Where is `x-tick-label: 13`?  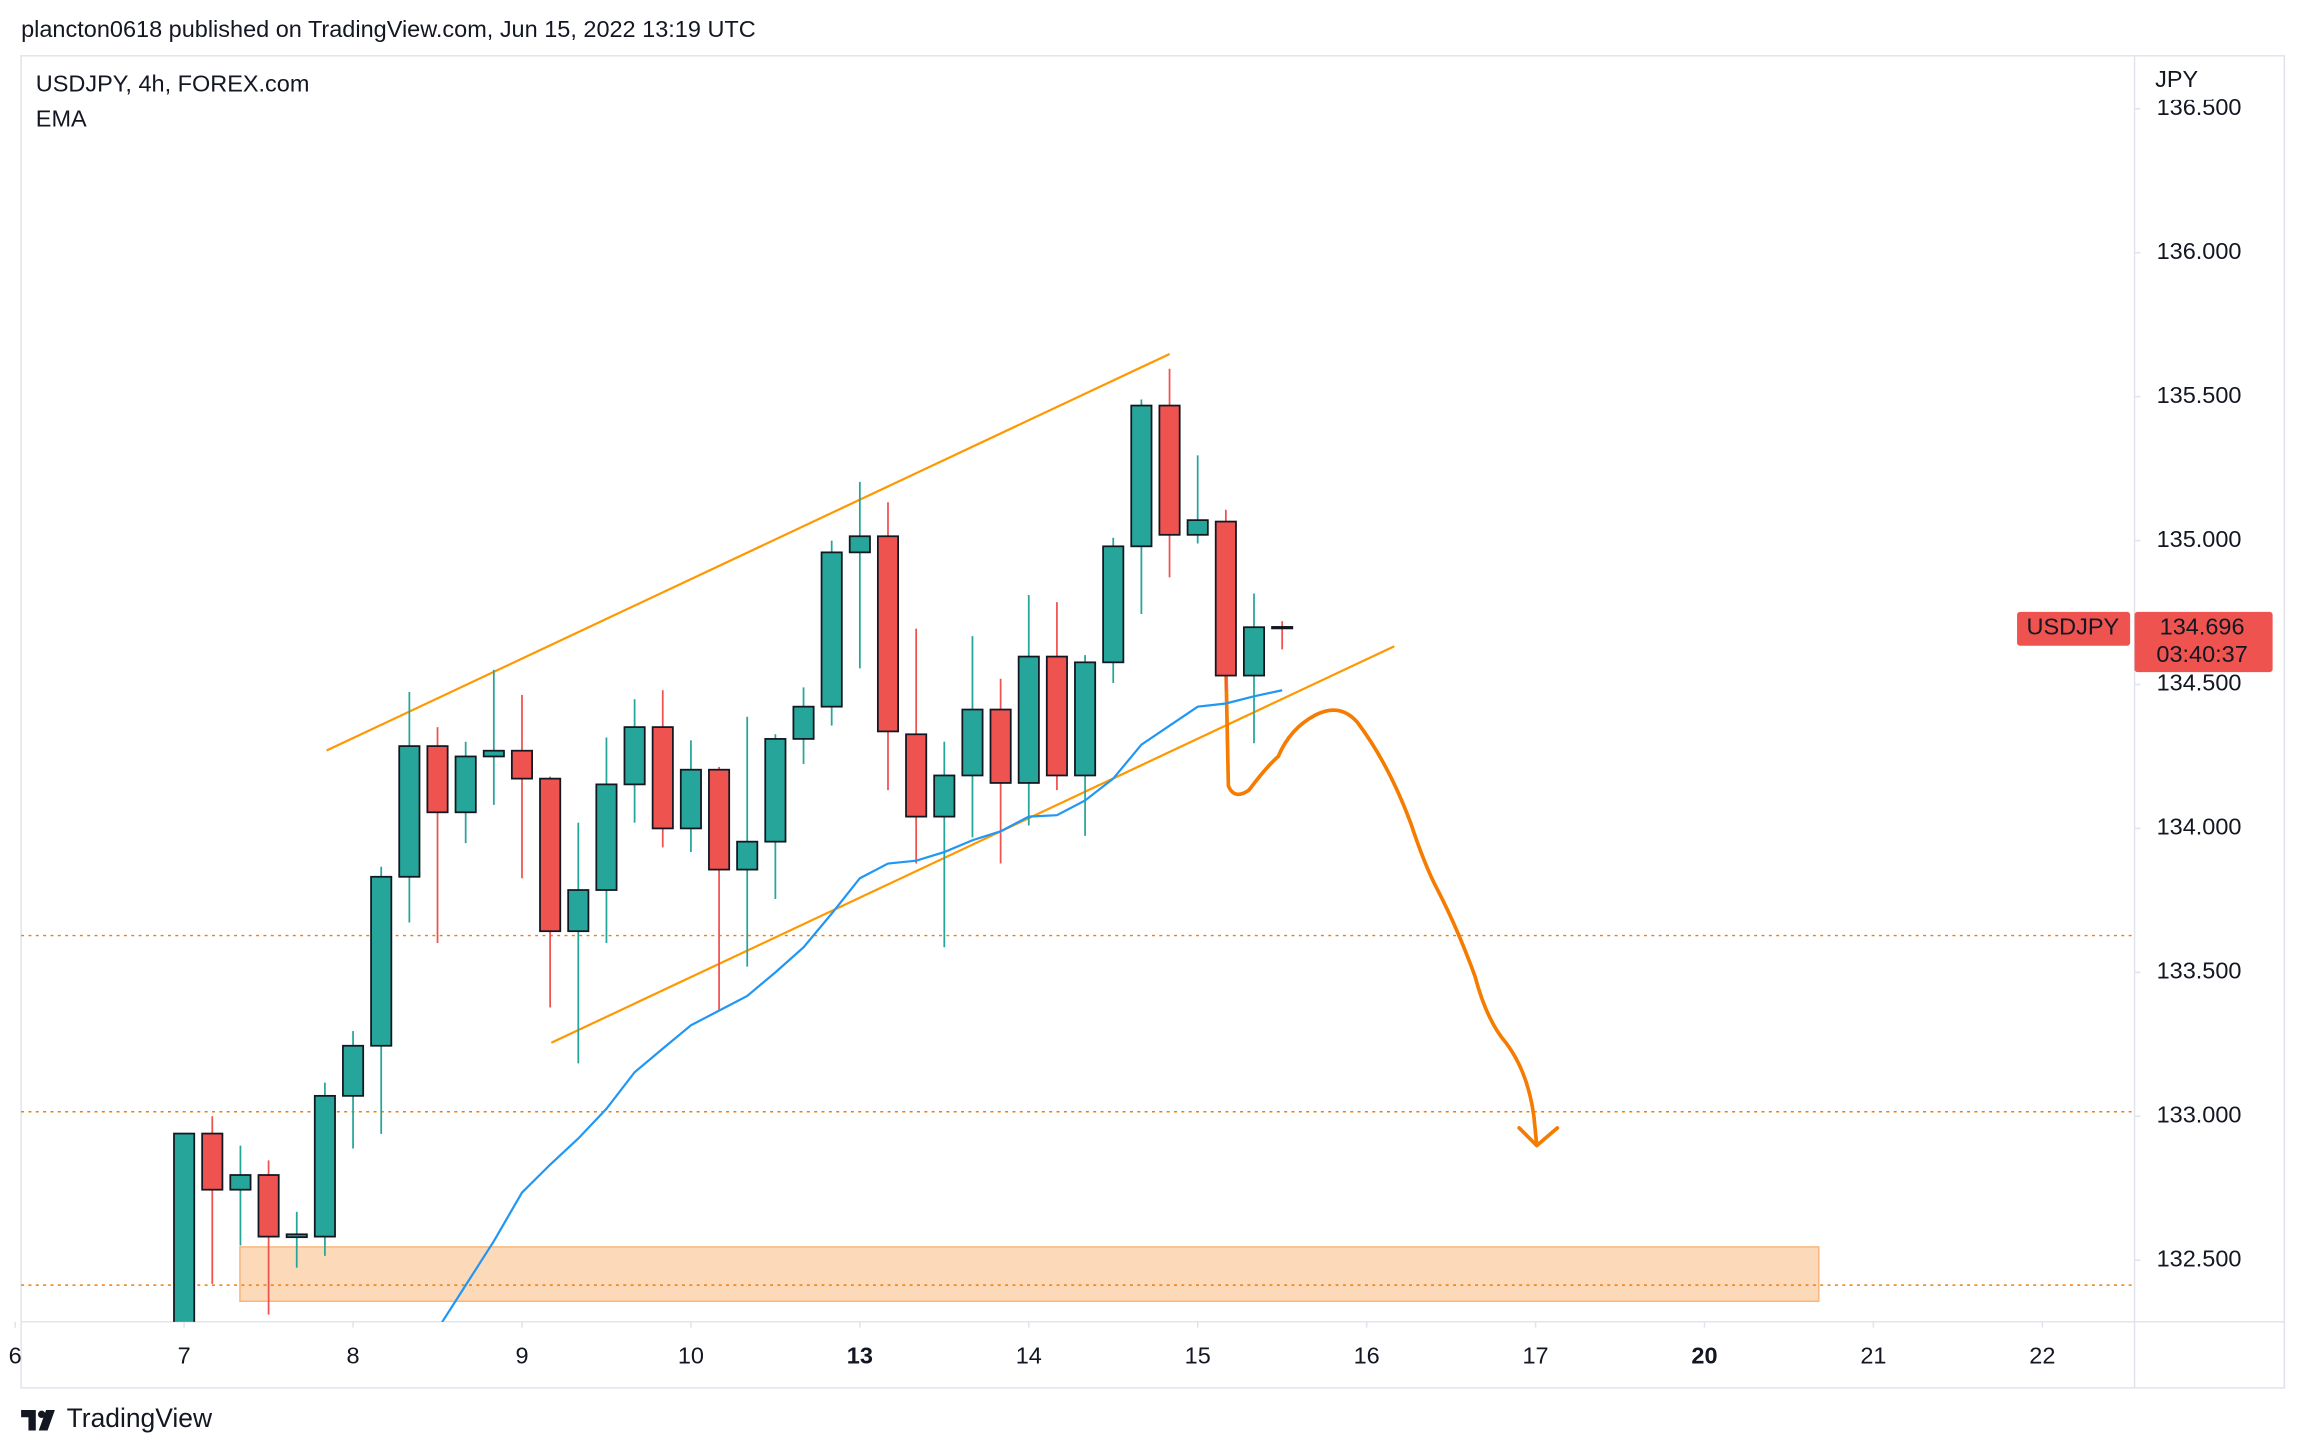 x-tick-label: 13 is located at coordinates (860, 1355).